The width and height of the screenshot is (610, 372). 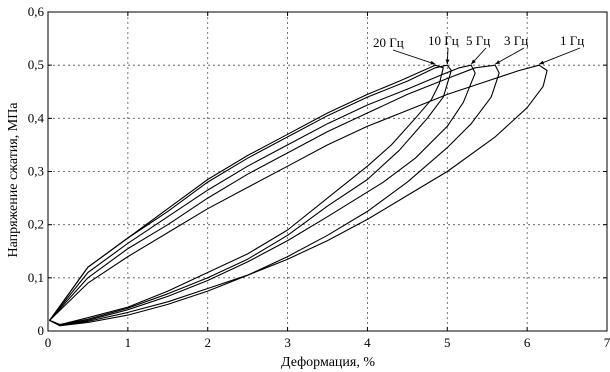 What do you see at coordinates (443, 40) in the screenshot?
I see `annotation-label: 10 Гц` at bounding box center [443, 40].